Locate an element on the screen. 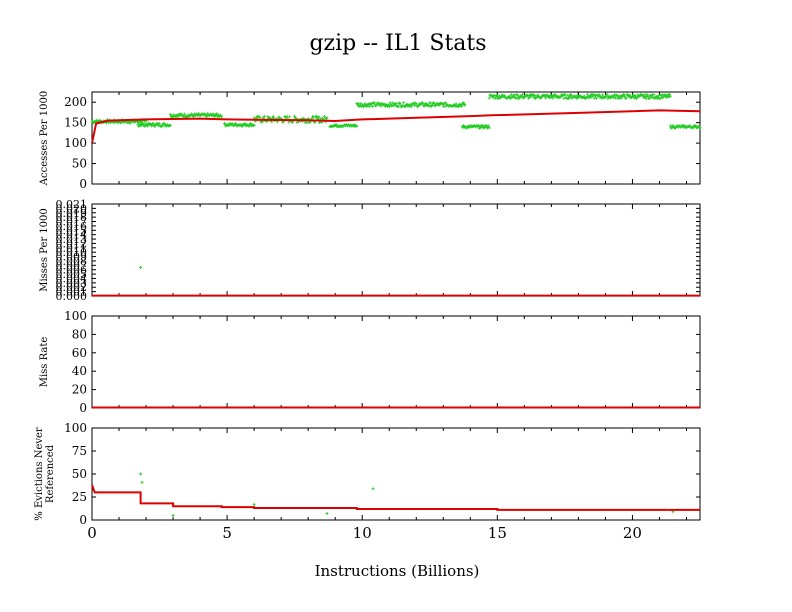 The height and width of the screenshot is (612, 792). y-tick-label: 40 is located at coordinates (79, 371).